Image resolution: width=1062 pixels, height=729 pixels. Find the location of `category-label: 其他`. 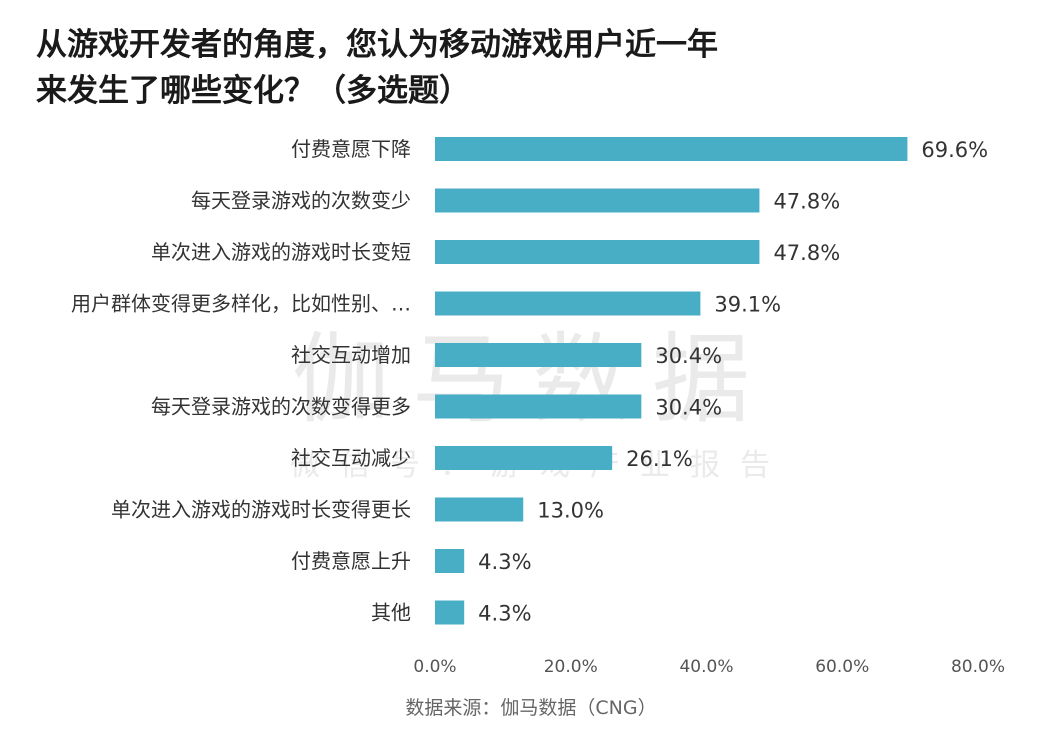

category-label: 其他 is located at coordinates (391, 613).